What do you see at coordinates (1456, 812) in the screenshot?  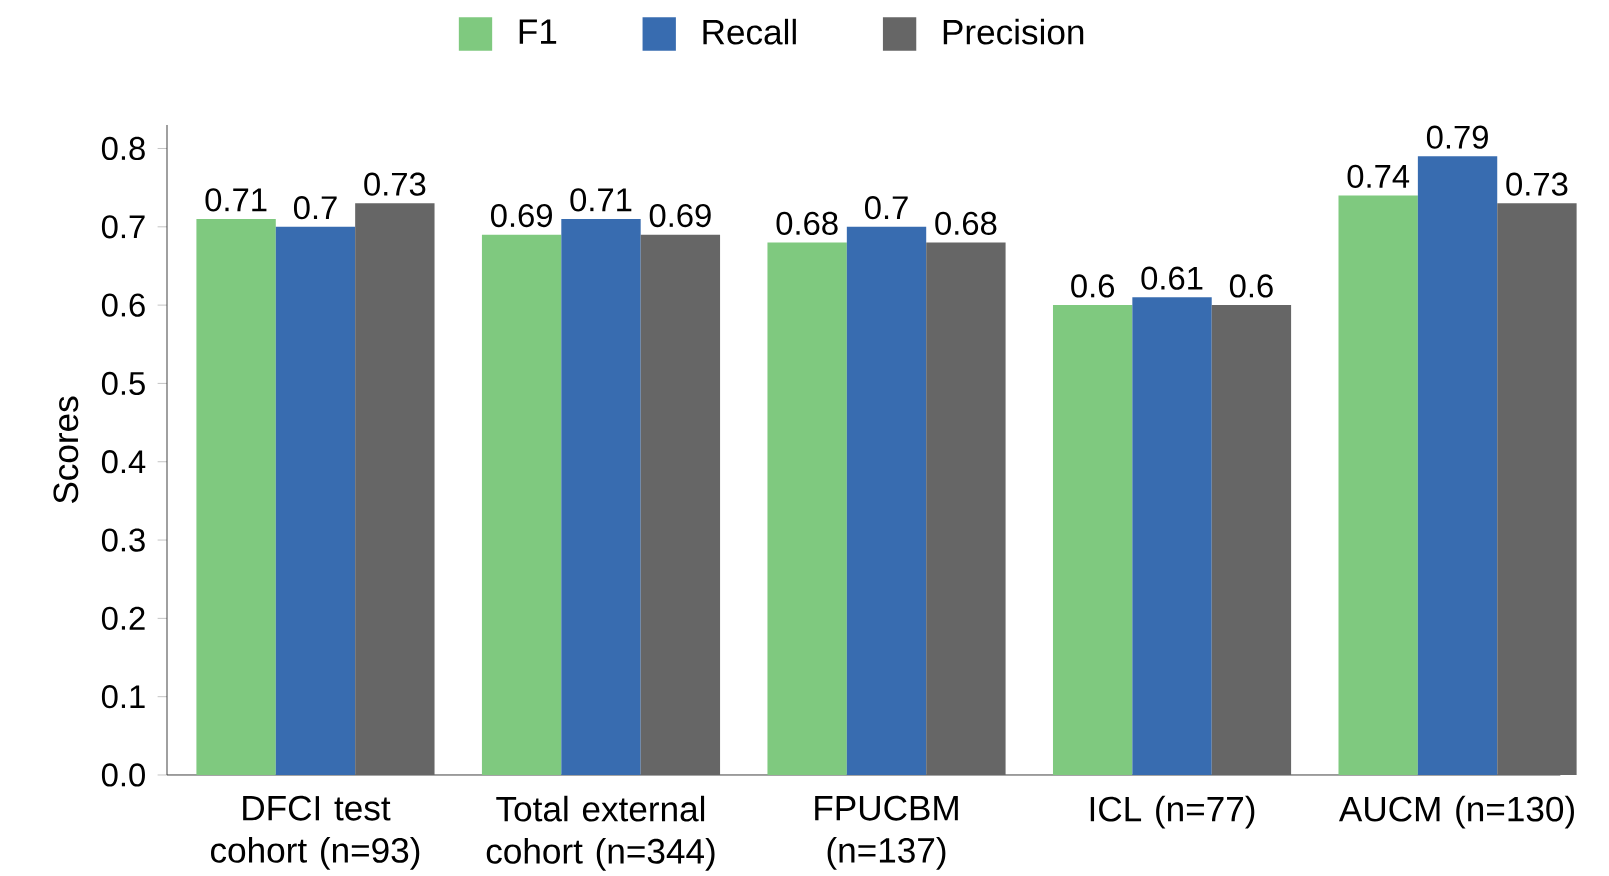 I see `x-tick-label: AUCM (n=130)` at bounding box center [1456, 812].